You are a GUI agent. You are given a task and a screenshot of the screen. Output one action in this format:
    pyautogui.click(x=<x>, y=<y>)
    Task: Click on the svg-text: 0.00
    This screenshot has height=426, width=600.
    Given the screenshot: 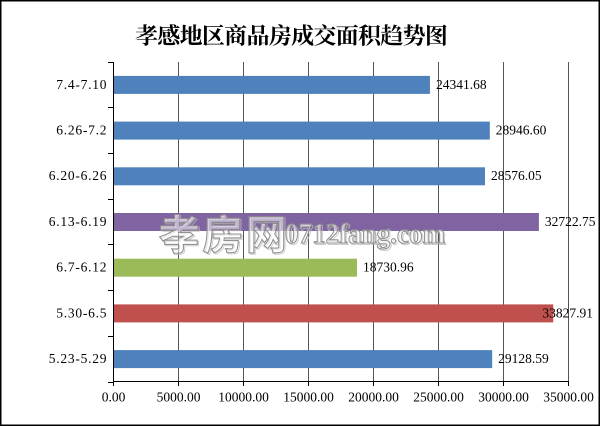 What is the action you would take?
    pyautogui.click(x=114, y=397)
    